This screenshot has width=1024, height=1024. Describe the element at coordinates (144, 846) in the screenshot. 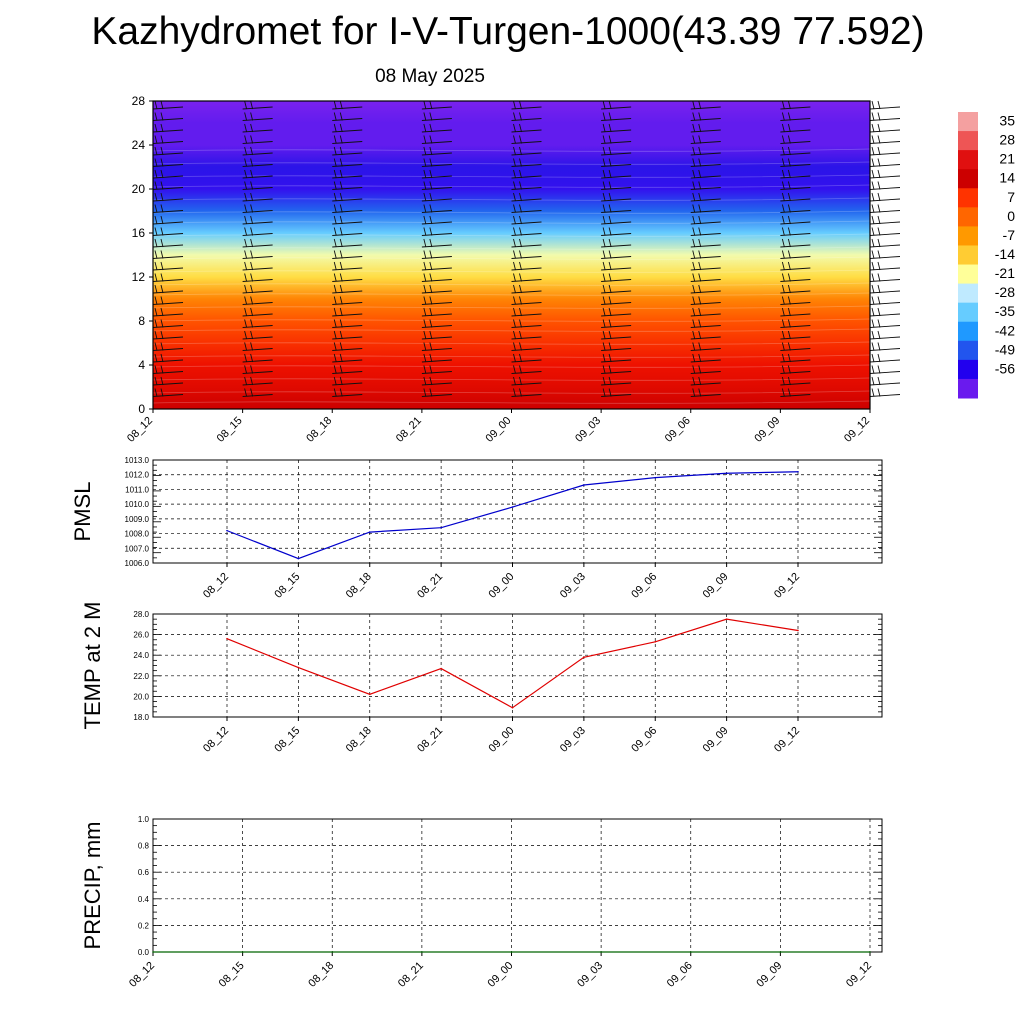

I see `y-tick-label: 0.8` at that location.